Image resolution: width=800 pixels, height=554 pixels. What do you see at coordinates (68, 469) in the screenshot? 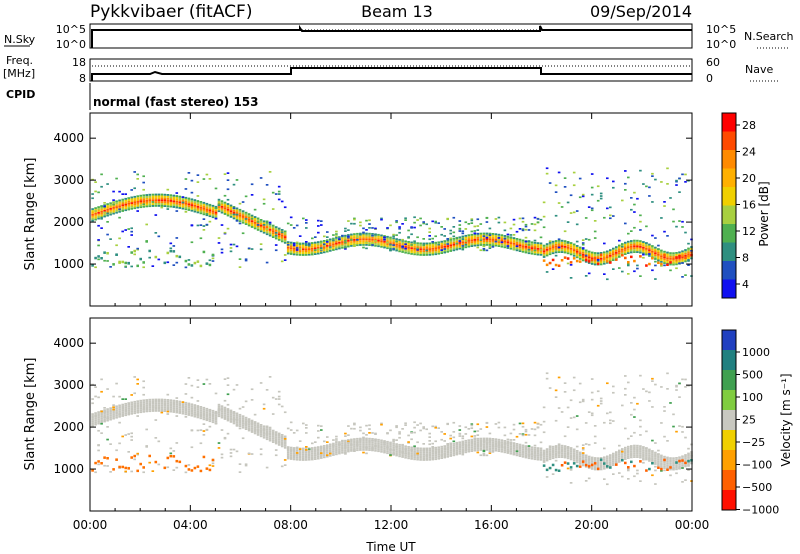
I see `y-tick-label: 1000` at bounding box center [68, 469].